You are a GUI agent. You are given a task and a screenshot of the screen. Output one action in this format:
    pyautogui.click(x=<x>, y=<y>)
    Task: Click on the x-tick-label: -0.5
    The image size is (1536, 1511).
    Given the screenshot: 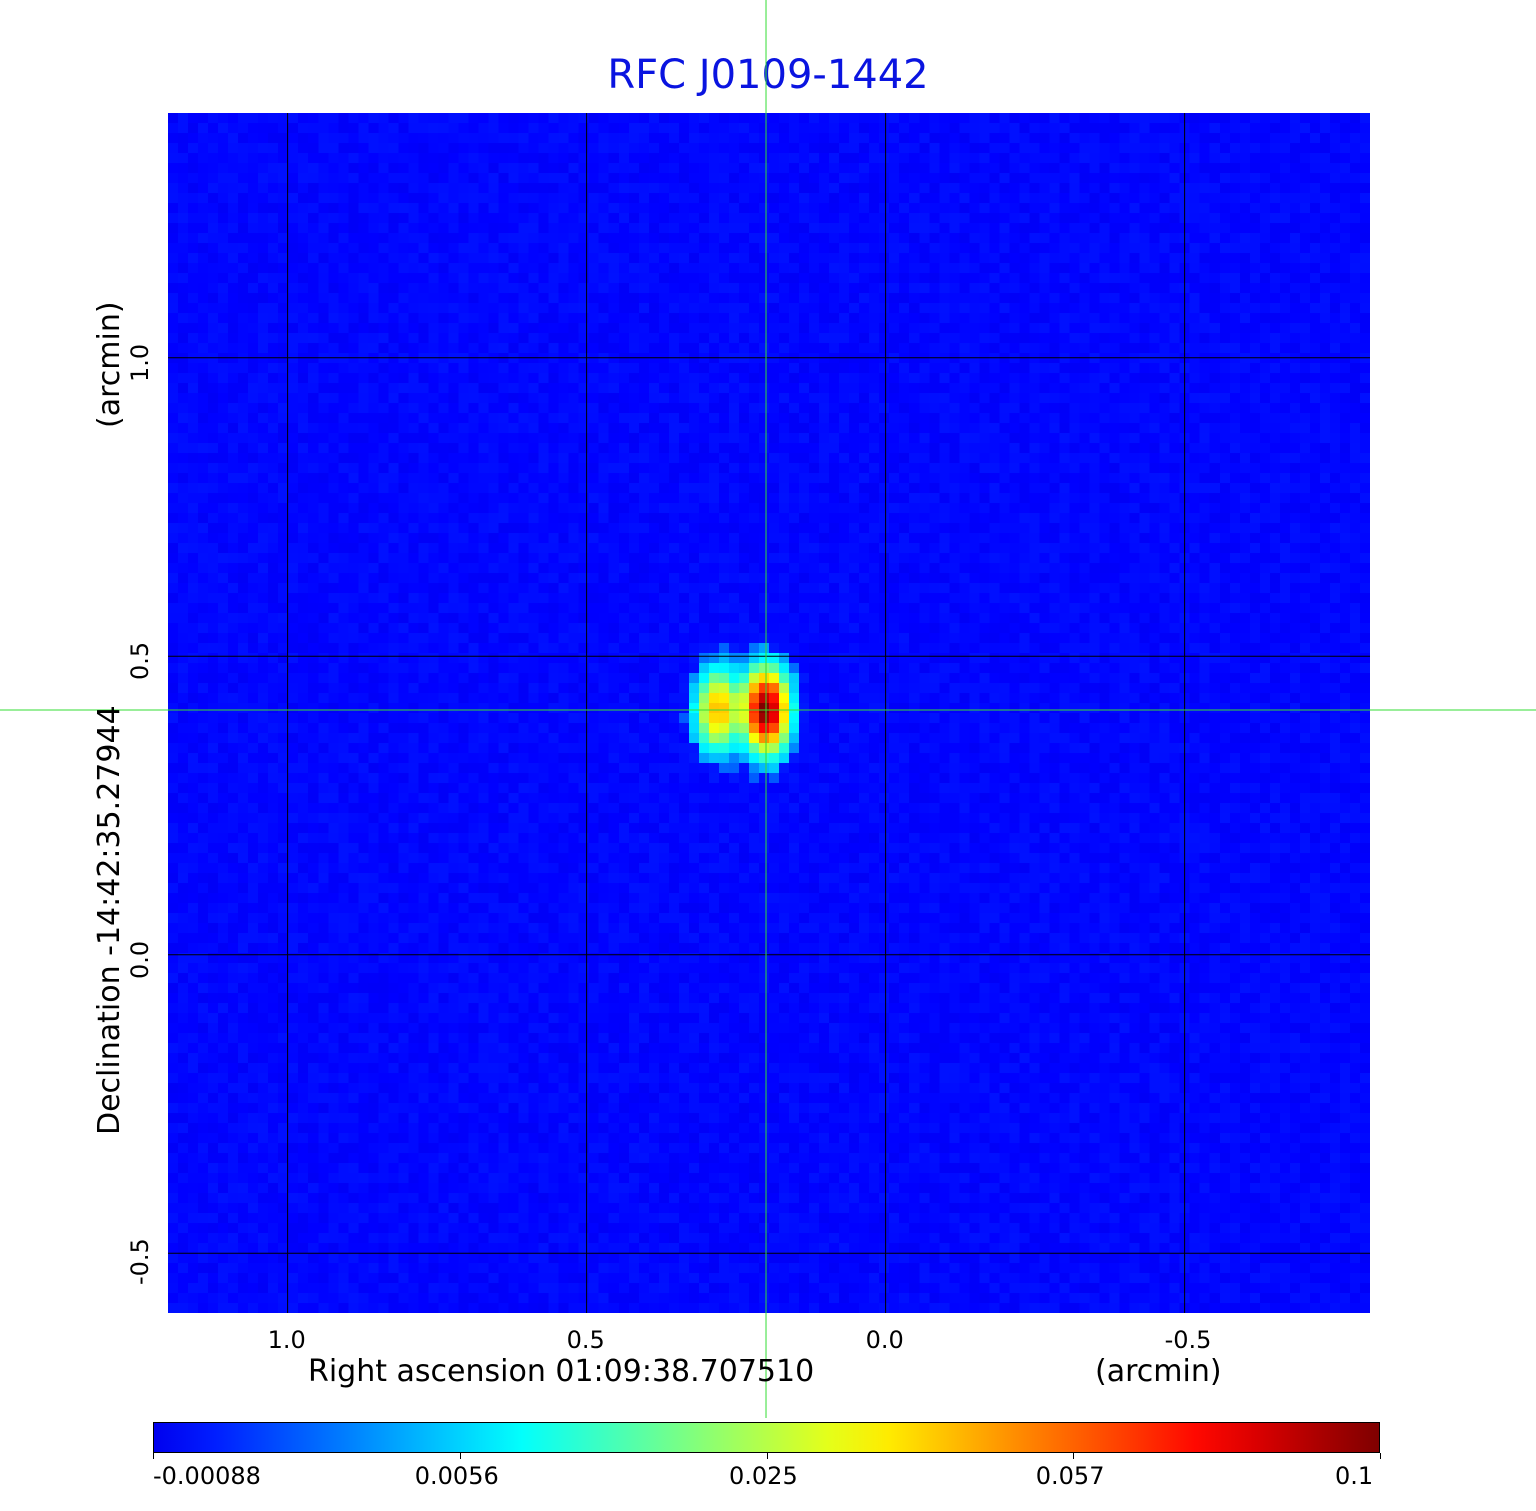 What is the action you would take?
    pyautogui.click(x=1188, y=1340)
    